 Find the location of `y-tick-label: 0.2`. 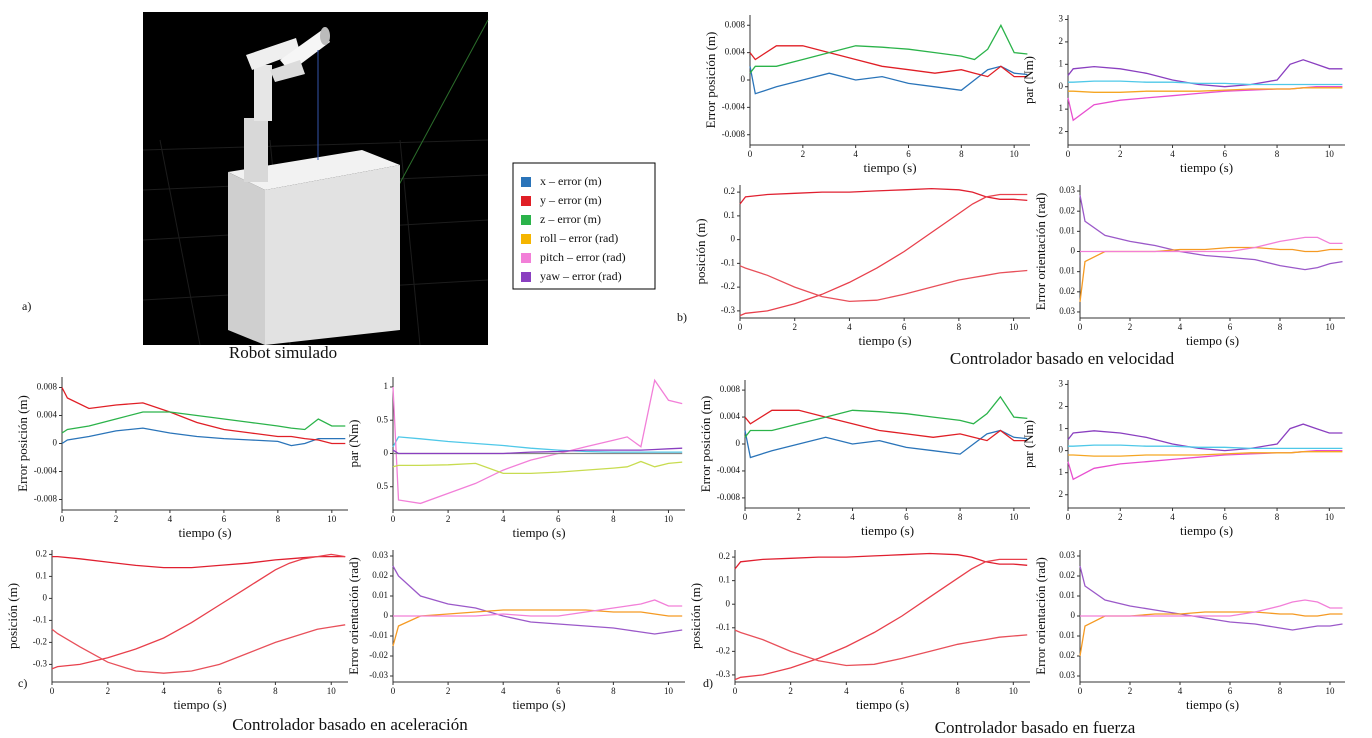

y-tick-label: 0.2 is located at coordinates (724, 556).